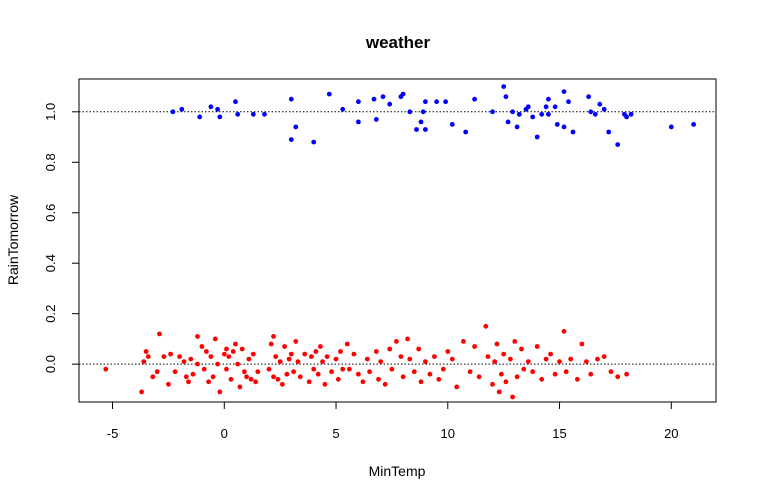  What do you see at coordinates (50, 213) in the screenshot?
I see `y-tick-label: 0.6` at bounding box center [50, 213].